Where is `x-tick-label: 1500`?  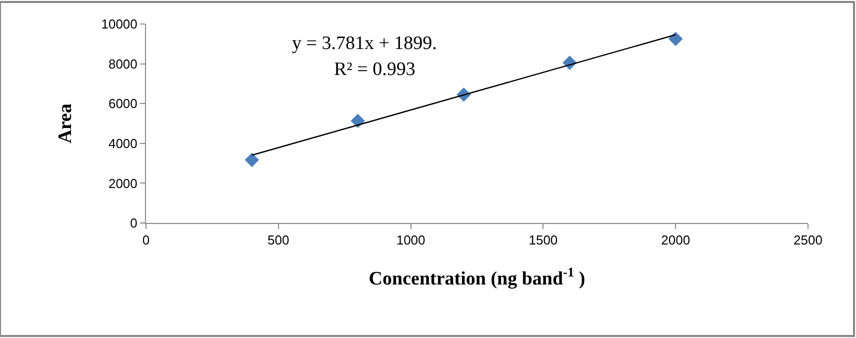 x-tick-label: 1500 is located at coordinates (543, 240).